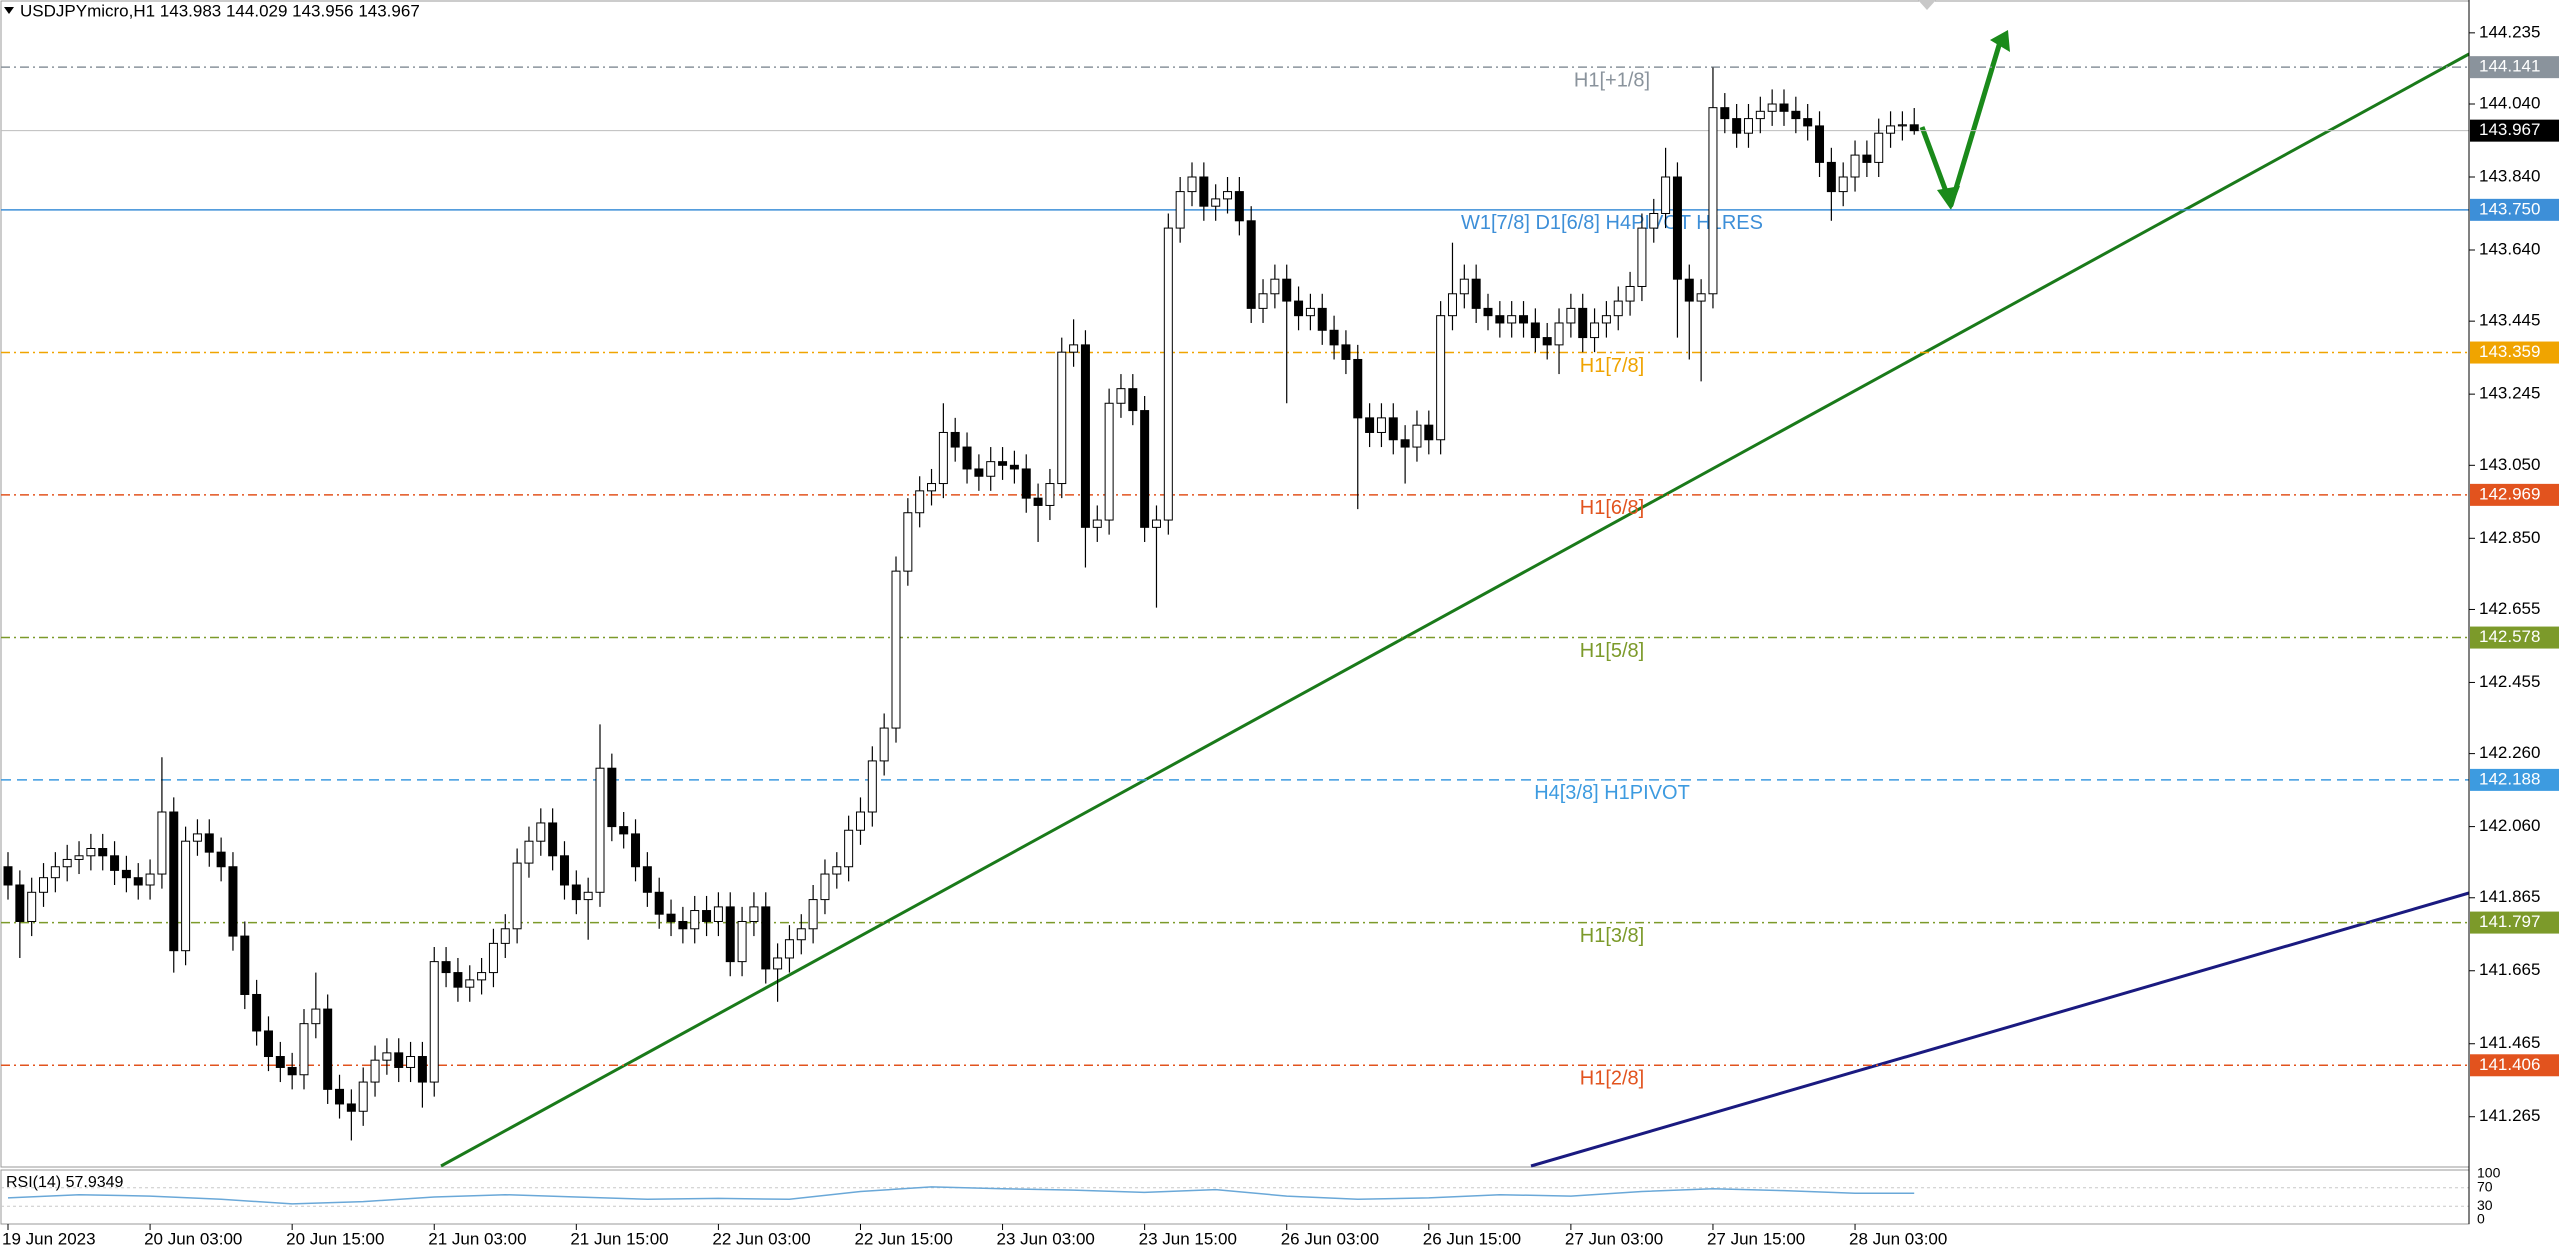  What do you see at coordinates (65, 1182) in the screenshot?
I see `rsi-title: RSI(14) 57.9349` at bounding box center [65, 1182].